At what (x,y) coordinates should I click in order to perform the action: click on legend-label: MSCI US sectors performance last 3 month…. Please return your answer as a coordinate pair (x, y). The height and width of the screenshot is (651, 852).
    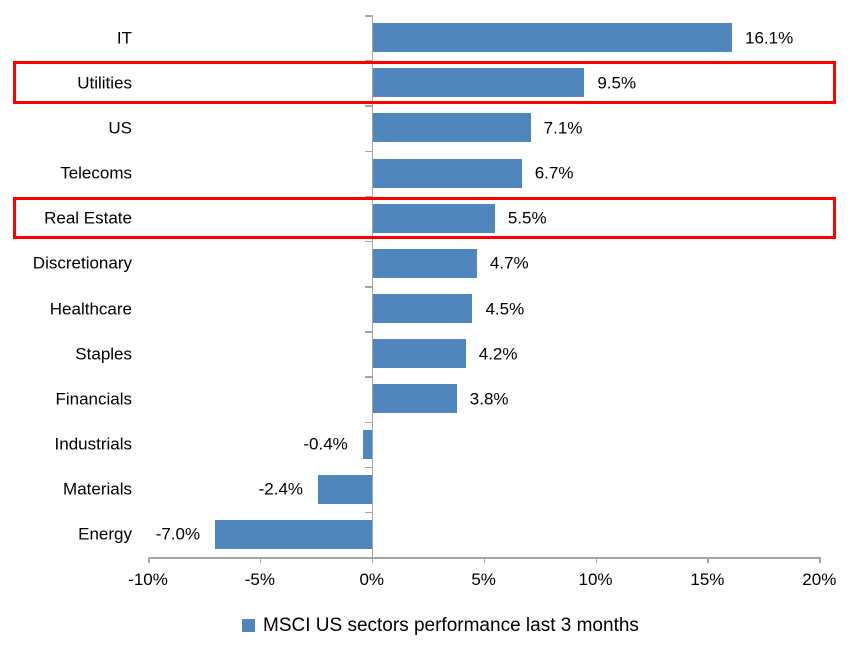
    Looking at the image, I should click on (451, 625).